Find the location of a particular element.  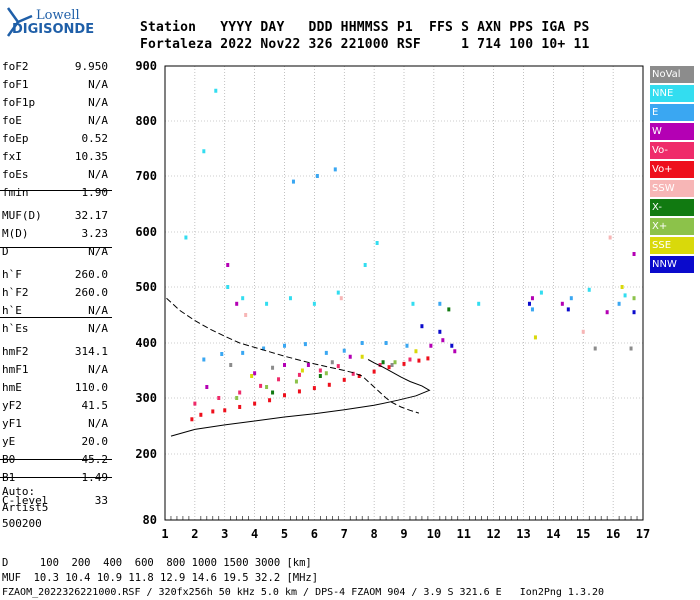

x-tick-label: 14 is located at coordinates (553, 534).